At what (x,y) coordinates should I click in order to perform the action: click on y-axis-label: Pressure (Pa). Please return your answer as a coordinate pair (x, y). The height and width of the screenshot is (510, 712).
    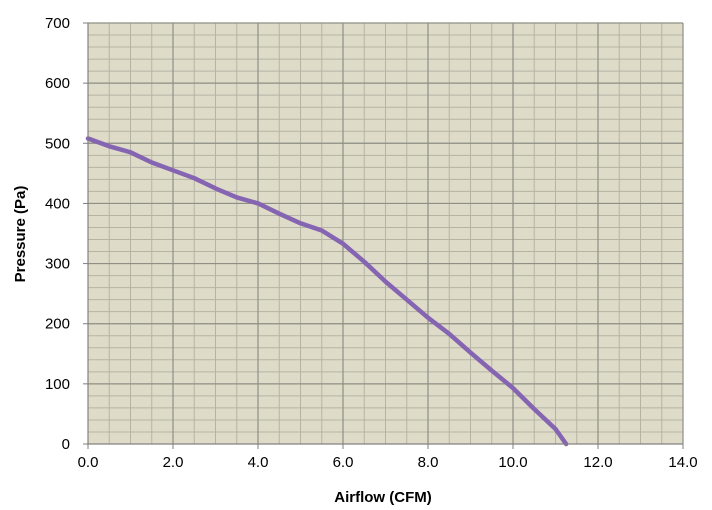
    Looking at the image, I should click on (20, 234).